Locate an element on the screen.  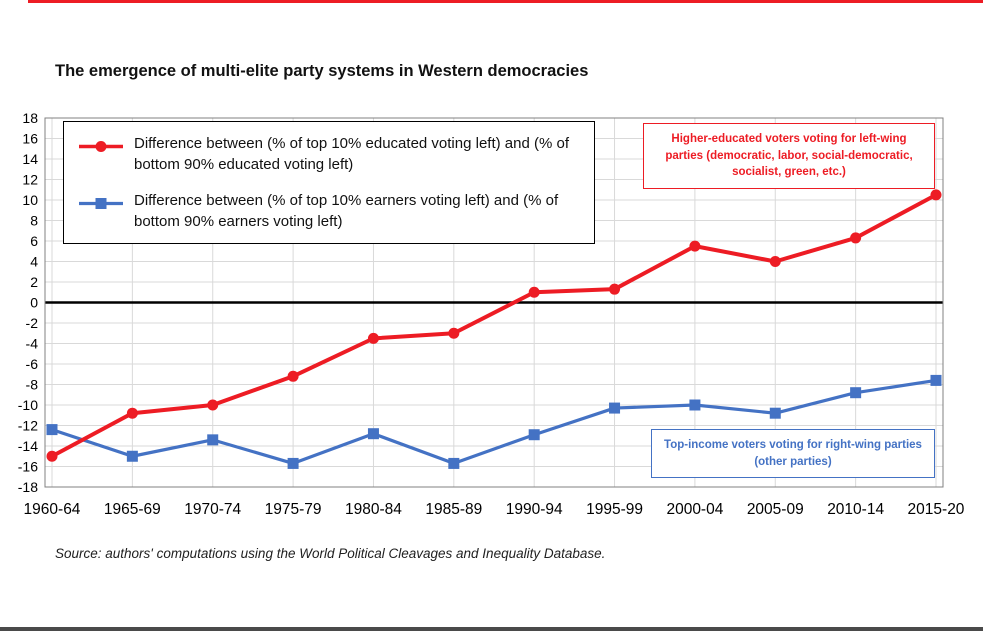
income-gap-line is located at coordinates (494, 422).